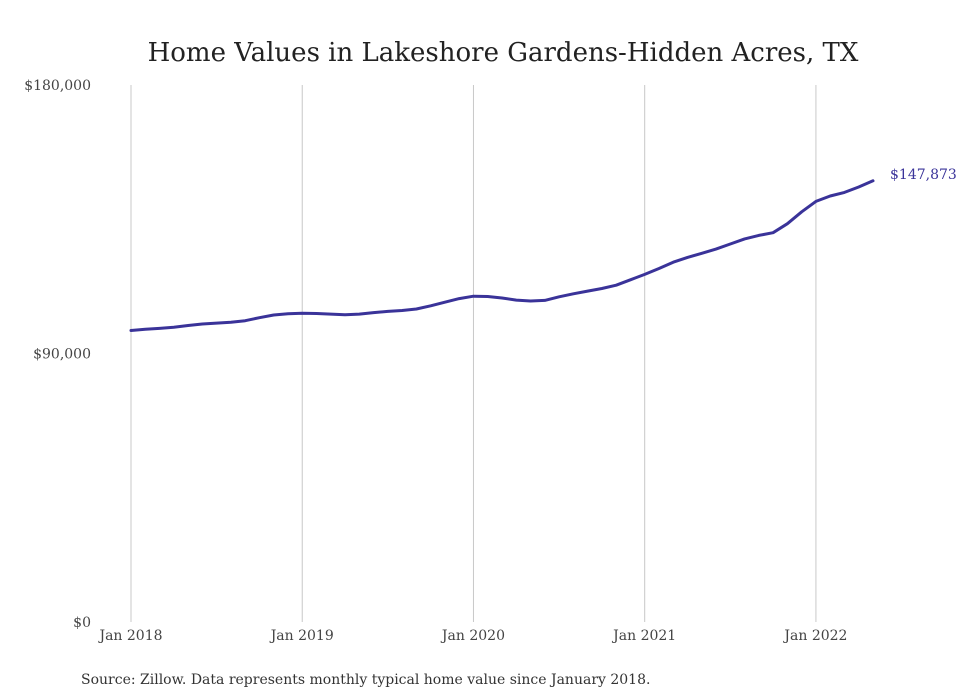 The height and width of the screenshot is (699, 980). I want to click on x-tick-label: Jan 2020, so click(472, 636).